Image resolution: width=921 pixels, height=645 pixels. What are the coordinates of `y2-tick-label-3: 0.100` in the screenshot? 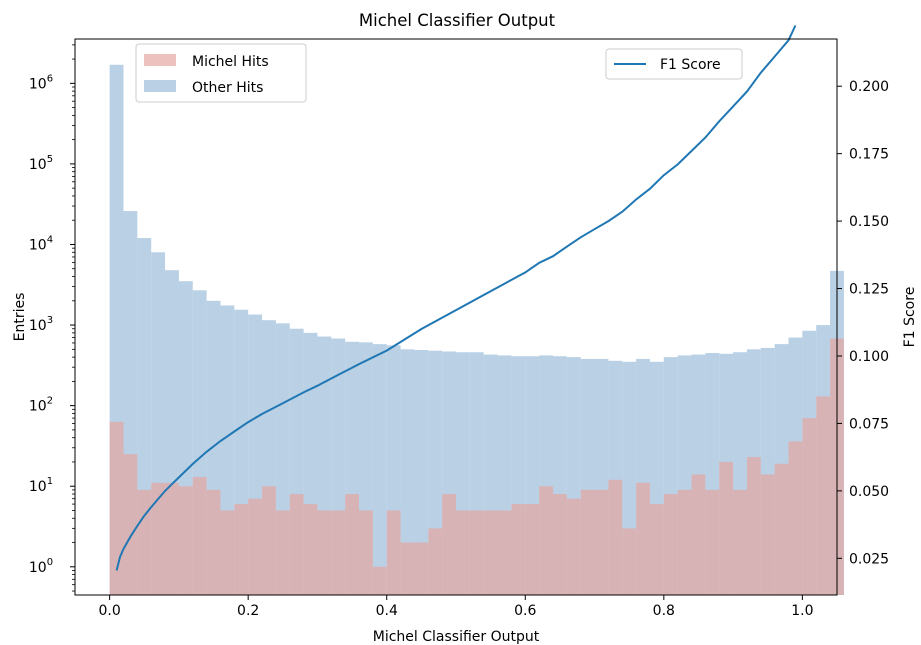 It's located at (869, 357).